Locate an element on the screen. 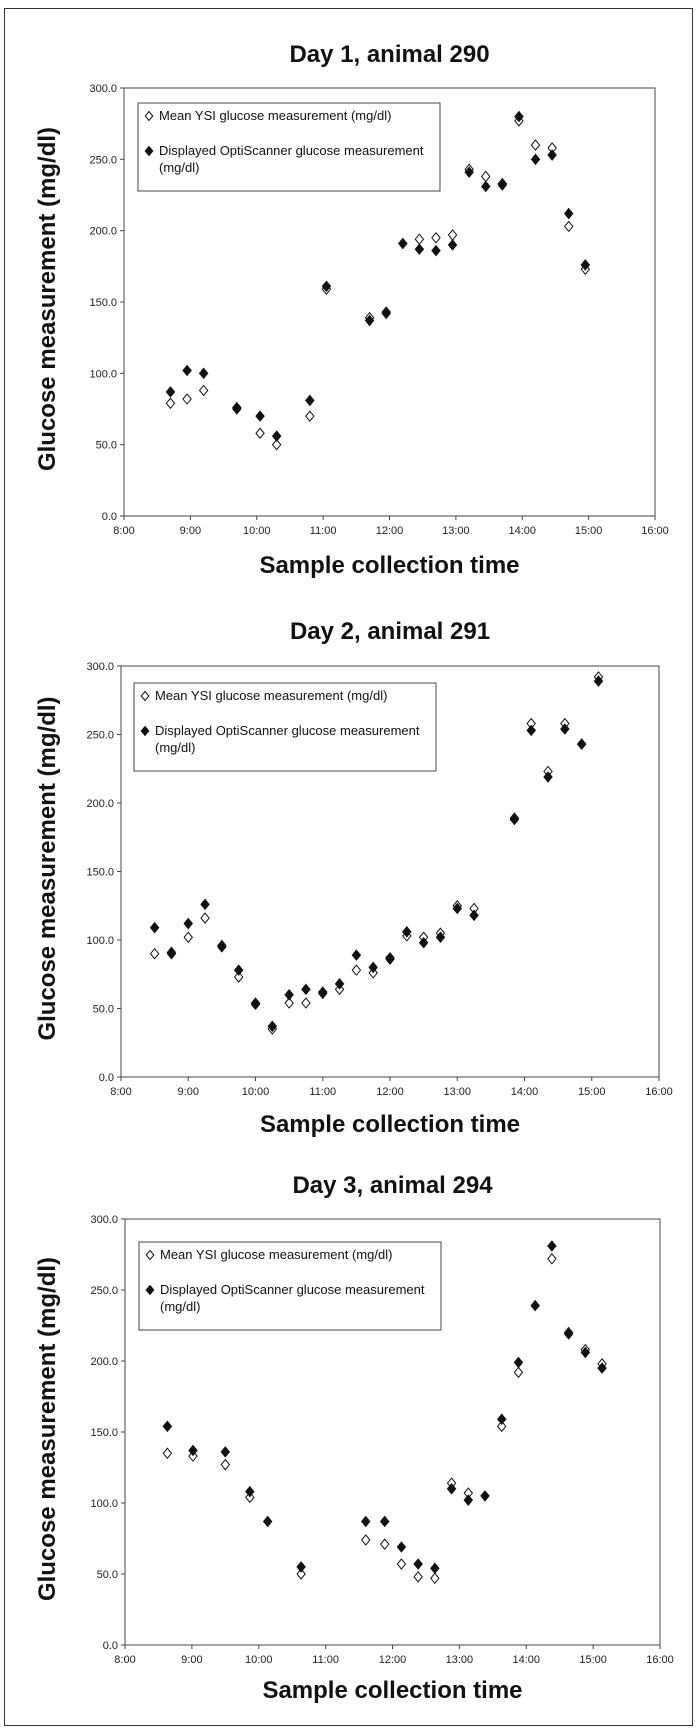 The image size is (699, 1731). y-tick-label: 0.0 is located at coordinates (110, 1646).